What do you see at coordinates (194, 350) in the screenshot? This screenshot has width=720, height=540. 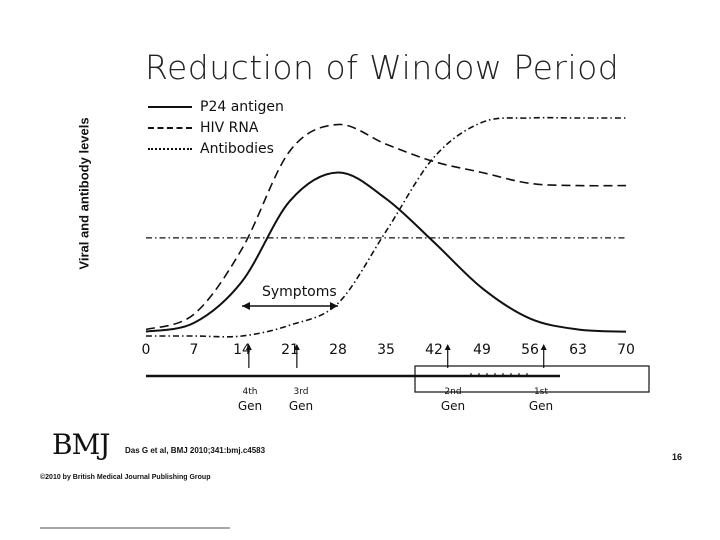 I see `x-tick-label: 7` at bounding box center [194, 350].